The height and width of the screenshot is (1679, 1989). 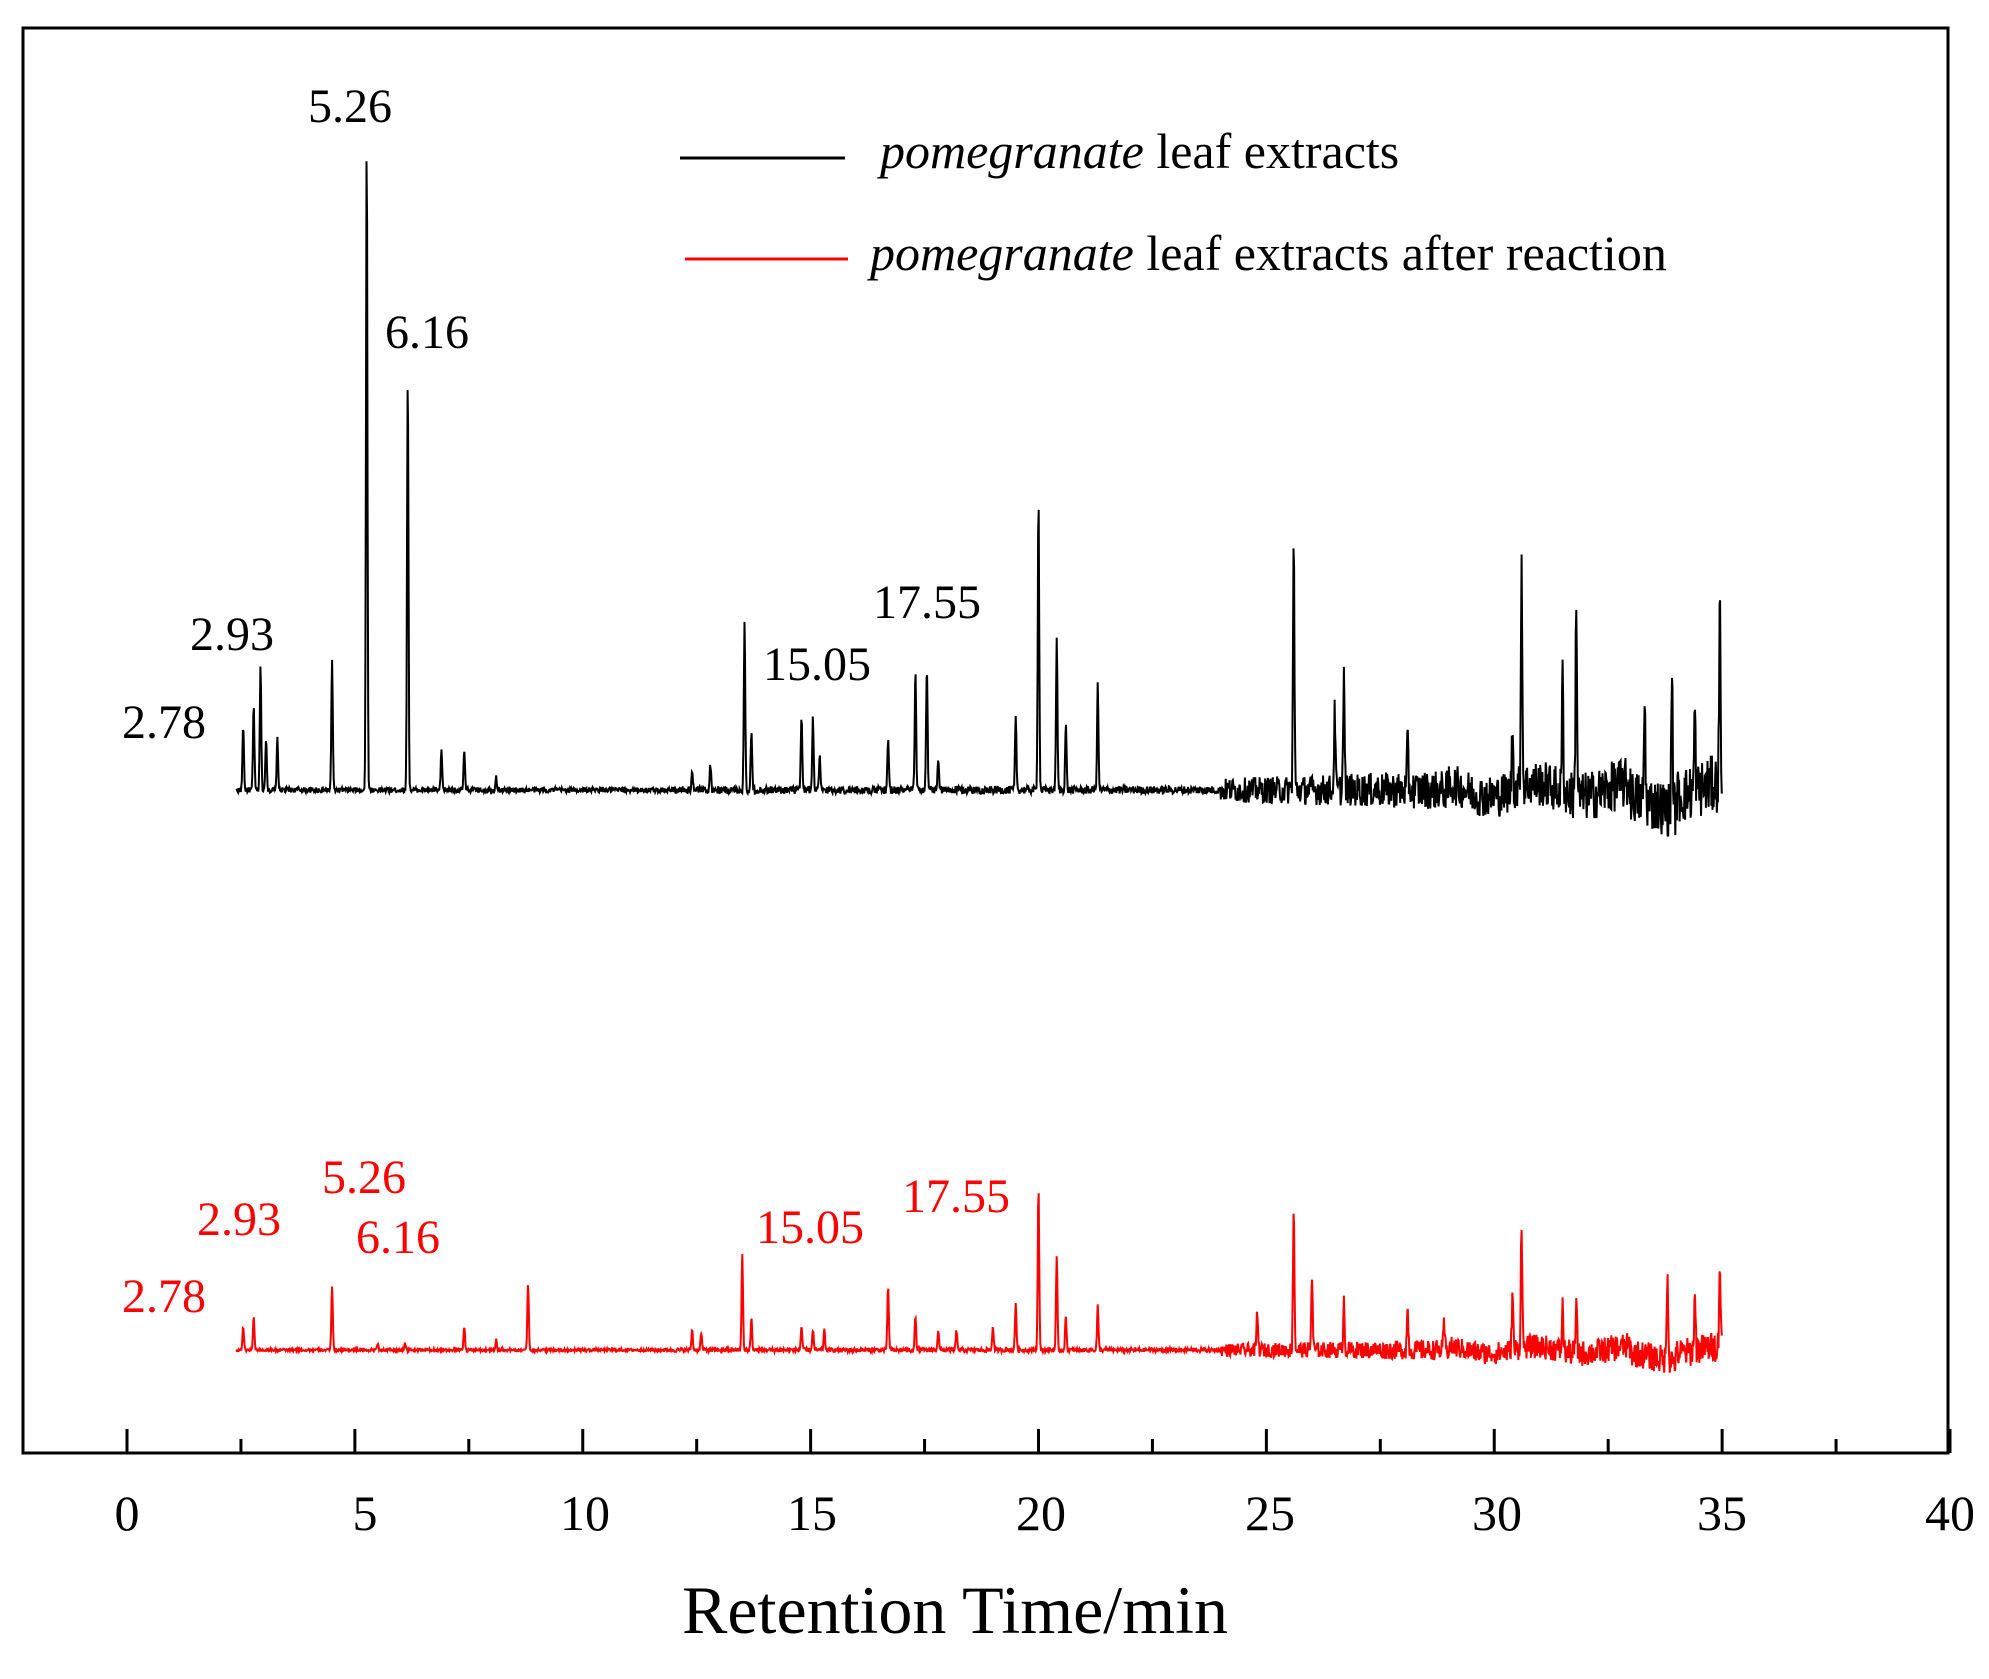 I want to click on x-tick-label-35: 35, so click(x=1722, y=1513).